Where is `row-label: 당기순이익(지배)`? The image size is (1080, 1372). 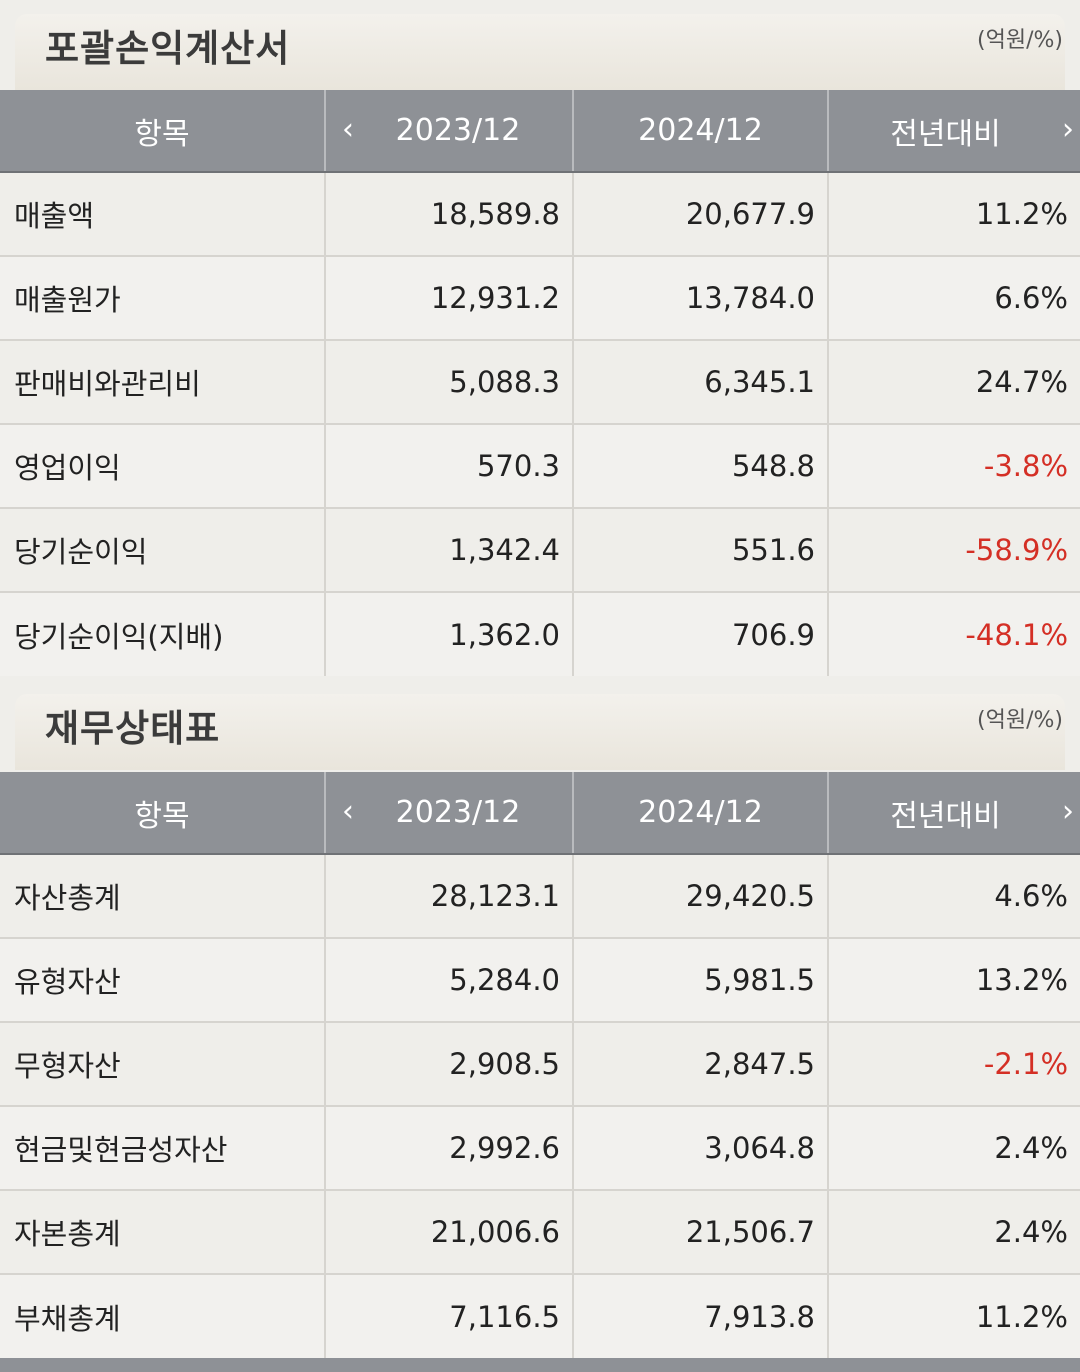 row-label: 당기순이익(지배) is located at coordinates (162, 633).